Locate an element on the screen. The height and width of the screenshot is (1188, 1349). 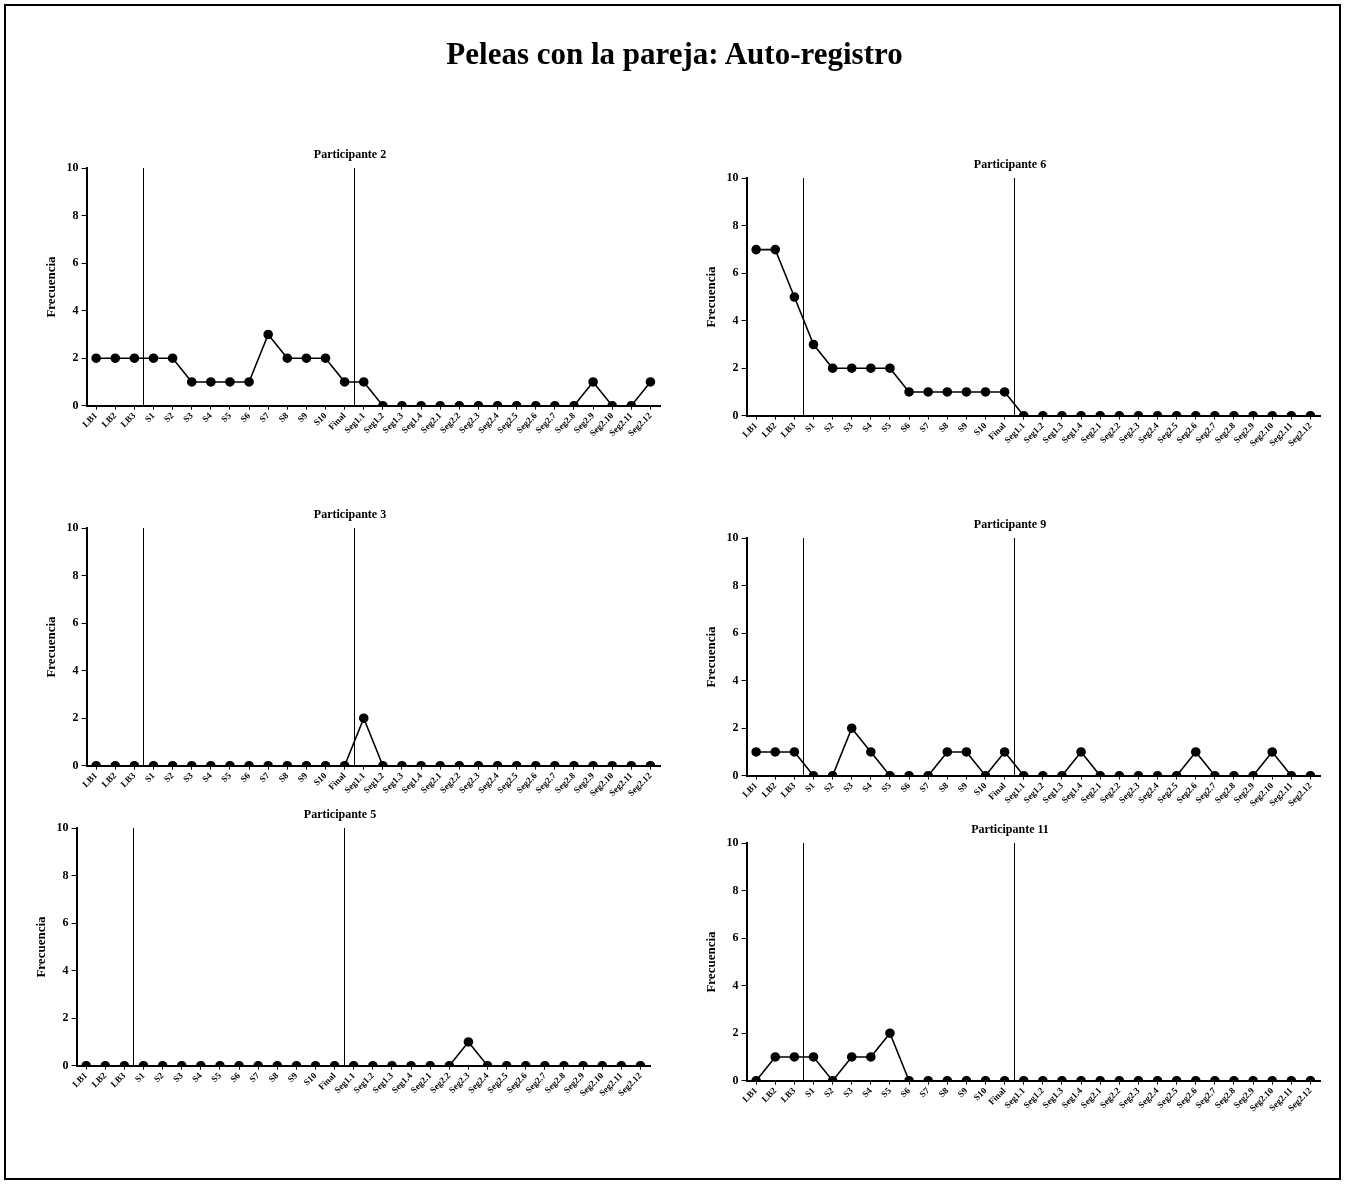
chart-title: Participante 11 is located at coordinates (1010, 829).